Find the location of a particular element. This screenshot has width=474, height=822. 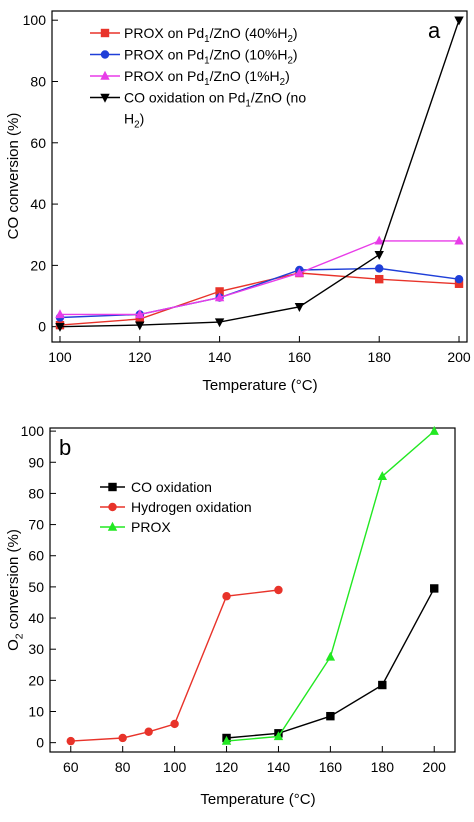

legend-item: PROX on Pd1​/ZnO (1%H2​) is located at coordinates (190, 78).